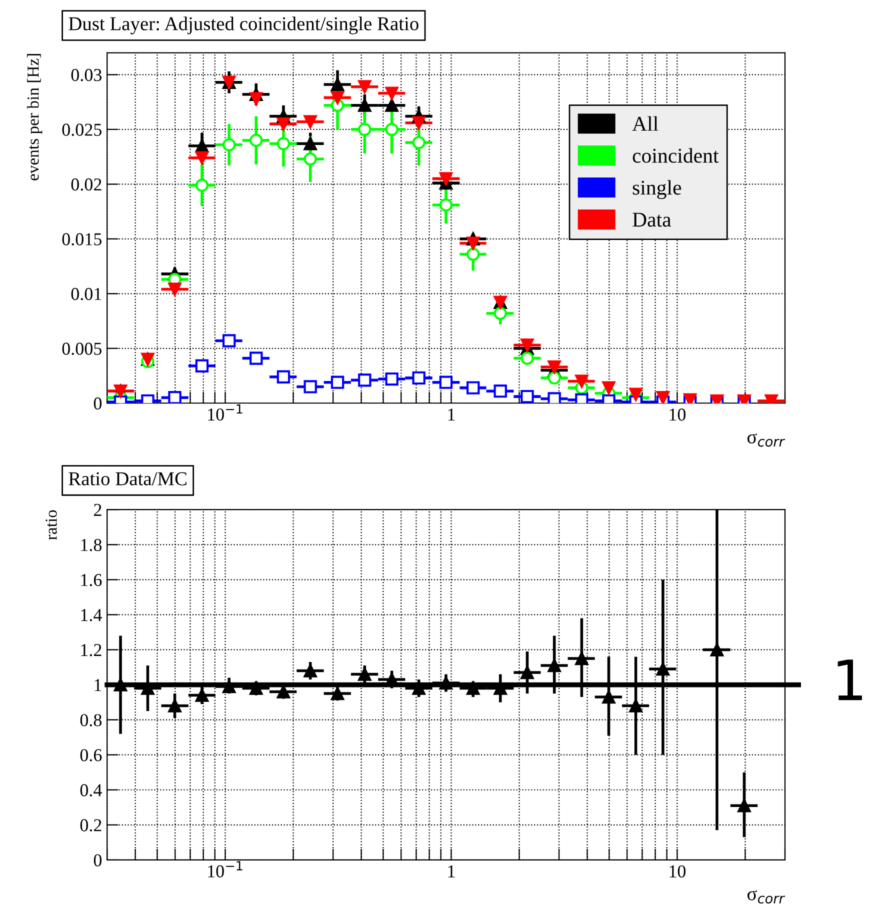 The image size is (885, 910). Describe the element at coordinates (91, 580) in the screenshot. I see `y-tick-label: 1.6` at that location.